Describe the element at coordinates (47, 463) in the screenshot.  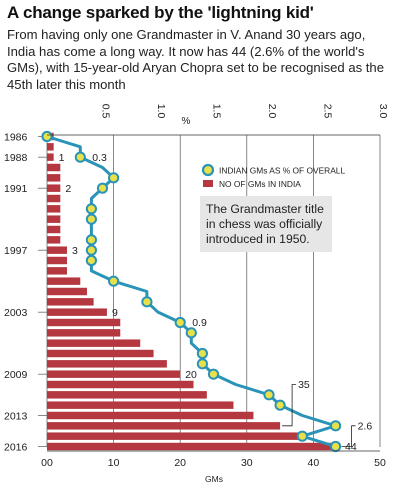
I see `bottom-tick-label: 00` at that location.